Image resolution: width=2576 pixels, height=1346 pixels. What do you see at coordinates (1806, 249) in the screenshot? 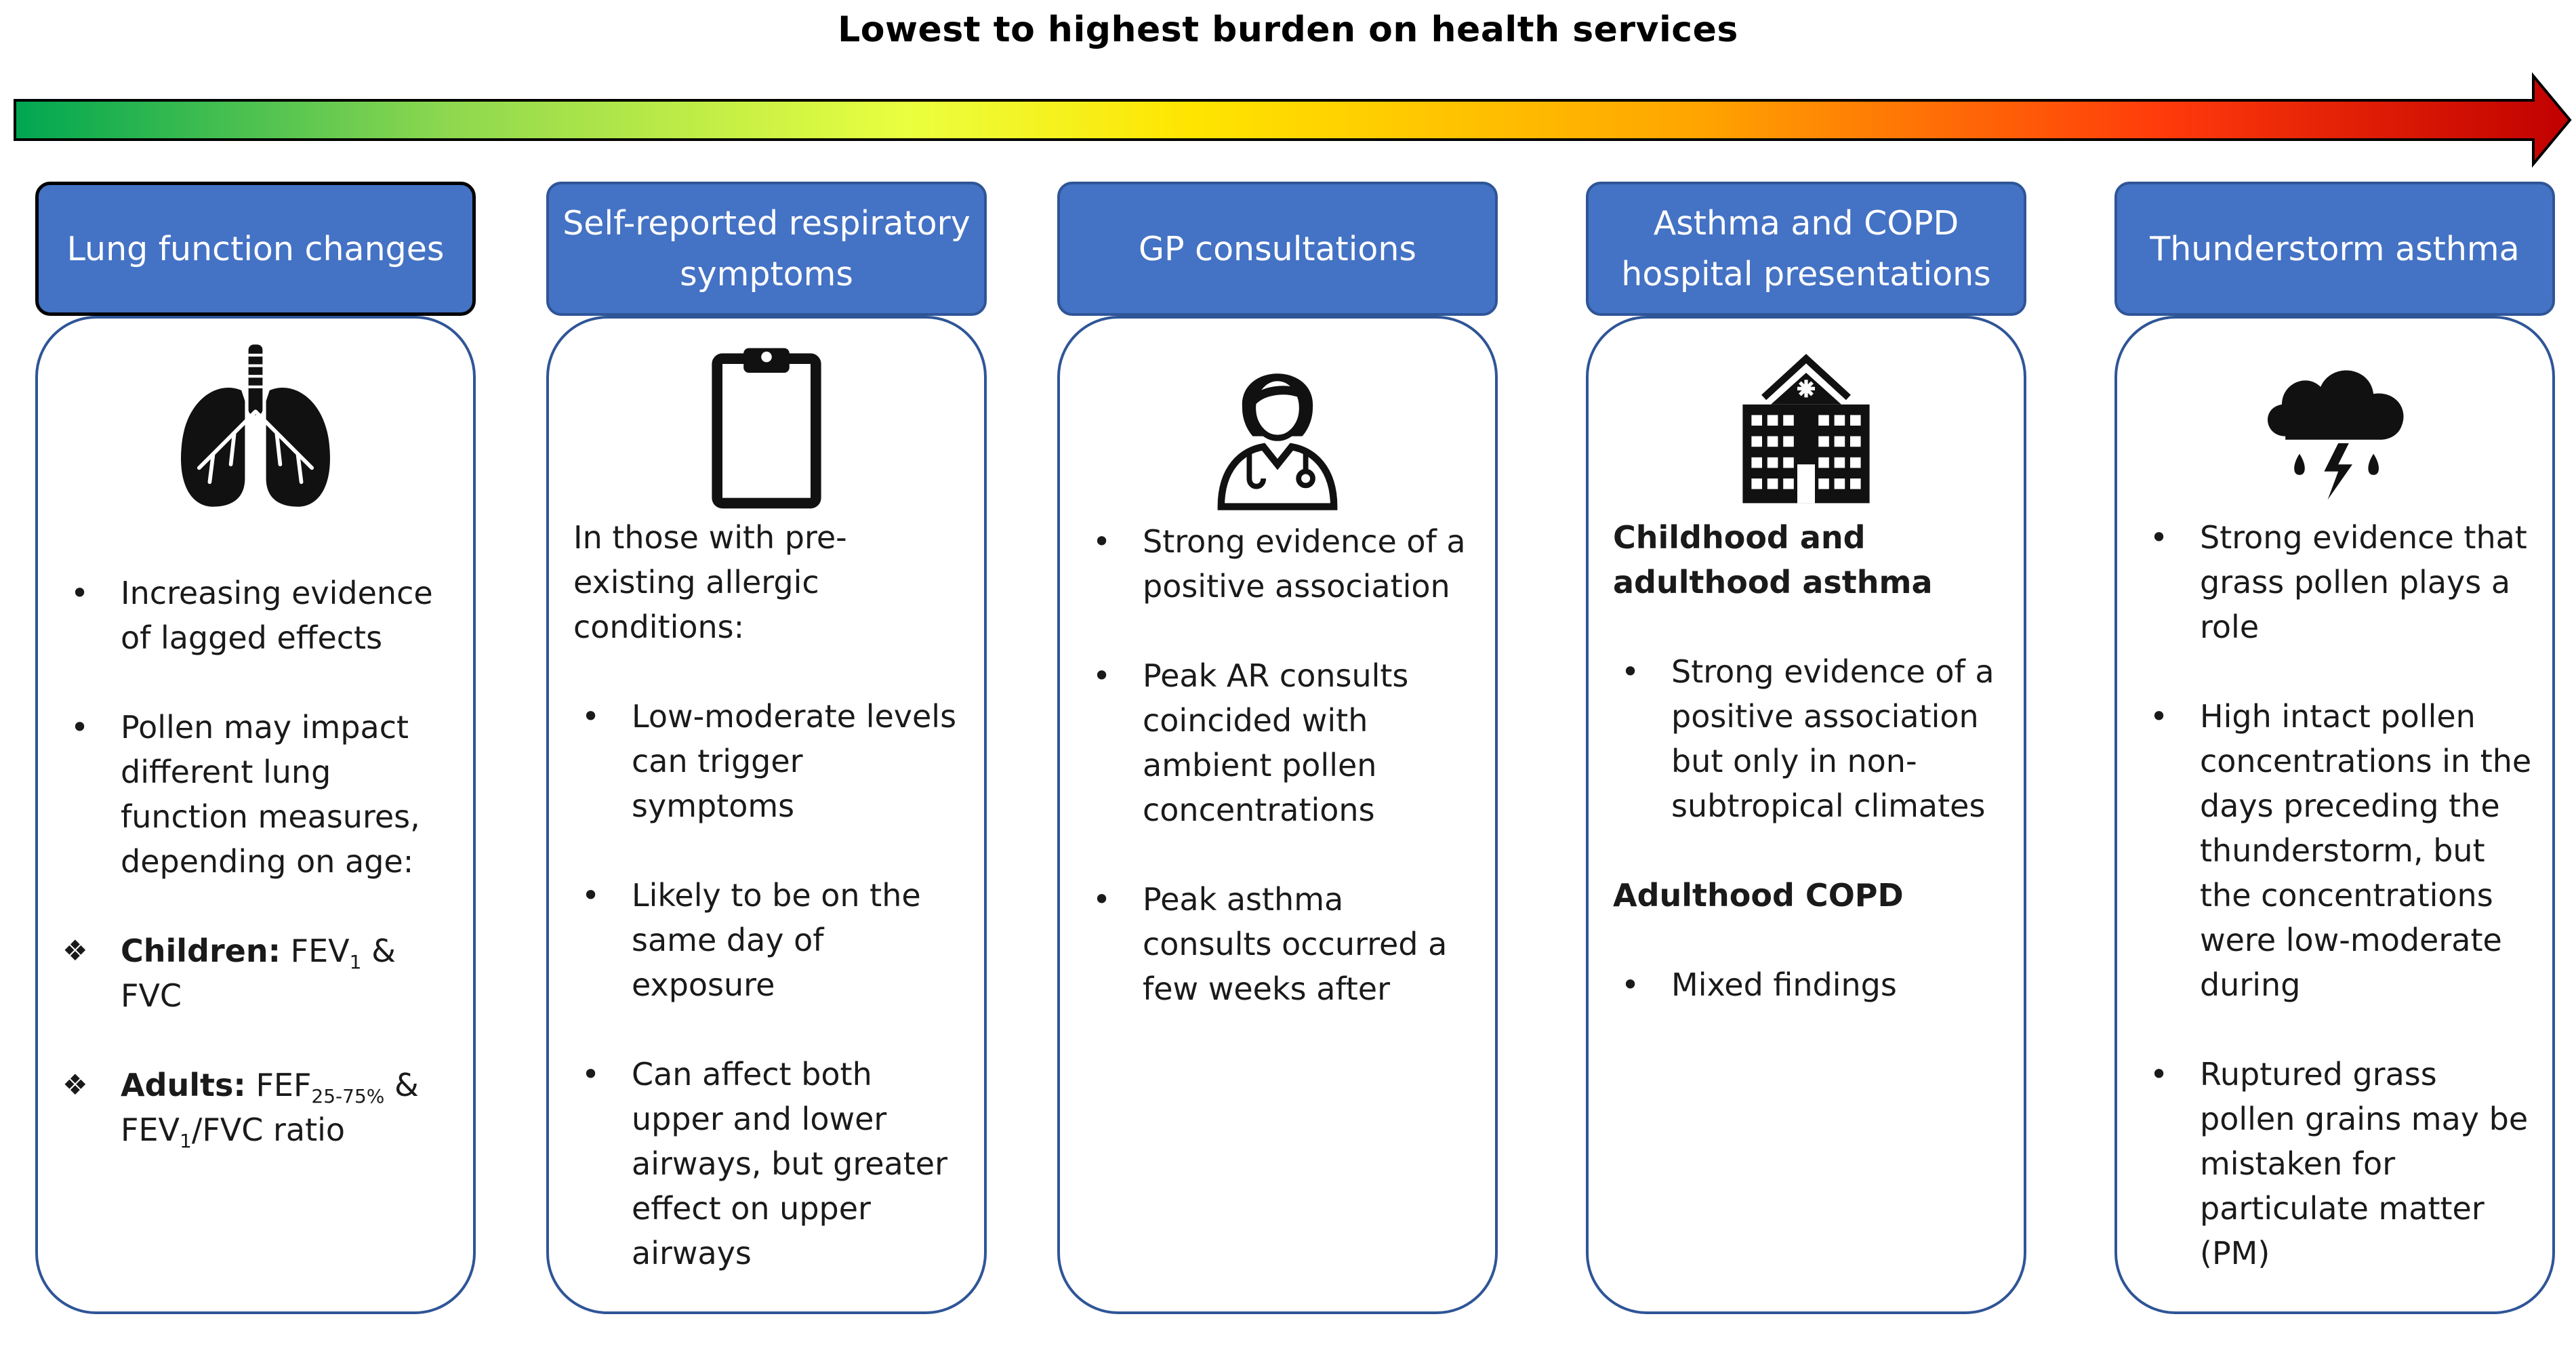
I see `header-hospital-presentations: Asthma and COPD hospital presentations` at bounding box center [1806, 249].